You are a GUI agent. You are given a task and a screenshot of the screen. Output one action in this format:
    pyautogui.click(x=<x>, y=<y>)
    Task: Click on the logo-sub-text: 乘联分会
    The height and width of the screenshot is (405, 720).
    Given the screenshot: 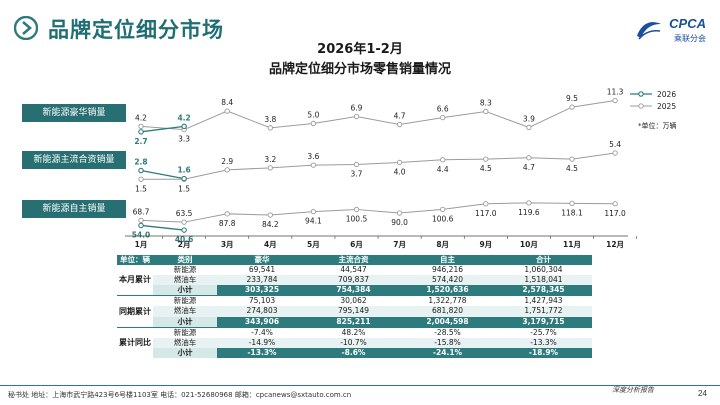 What is the action you would take?
    pyautogui.click(x=690, y=38)
    